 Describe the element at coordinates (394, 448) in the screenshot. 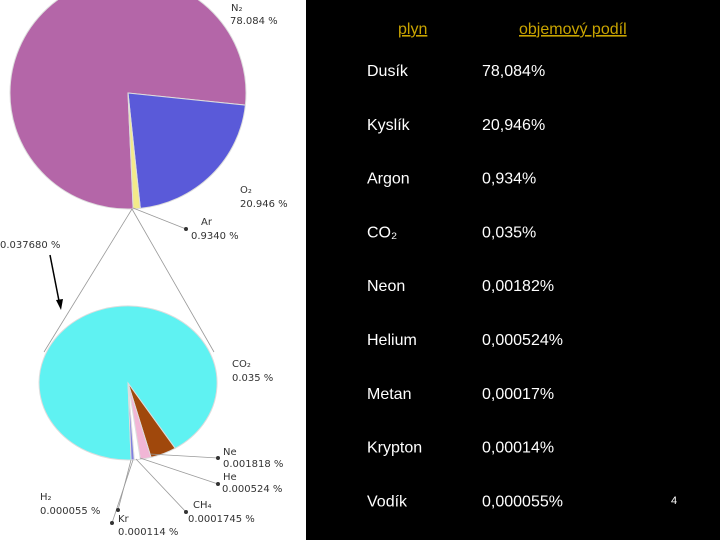

I see `table-cell: Krypton` at that location.